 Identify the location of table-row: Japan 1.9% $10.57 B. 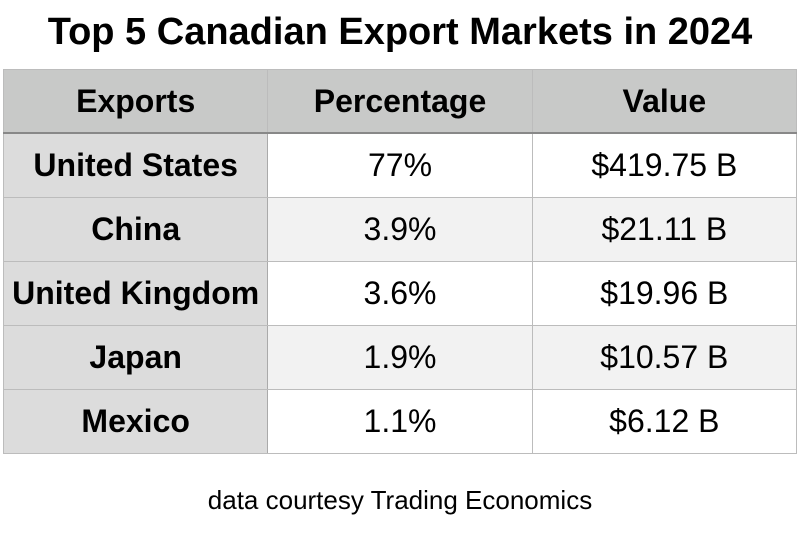
(400, 357).